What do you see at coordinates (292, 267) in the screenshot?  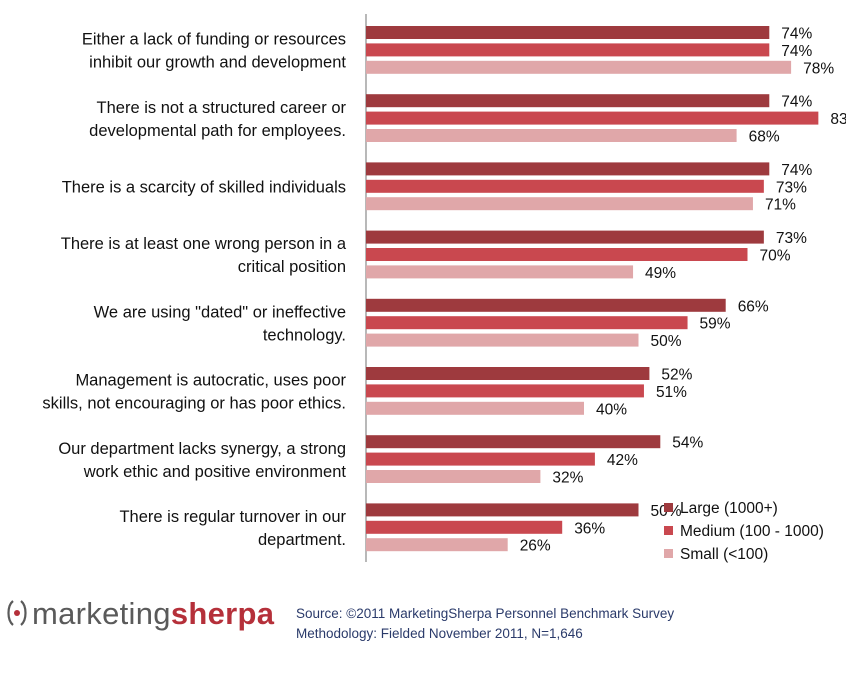 I see `category-label: critical position` at bounding box center [292, 267].